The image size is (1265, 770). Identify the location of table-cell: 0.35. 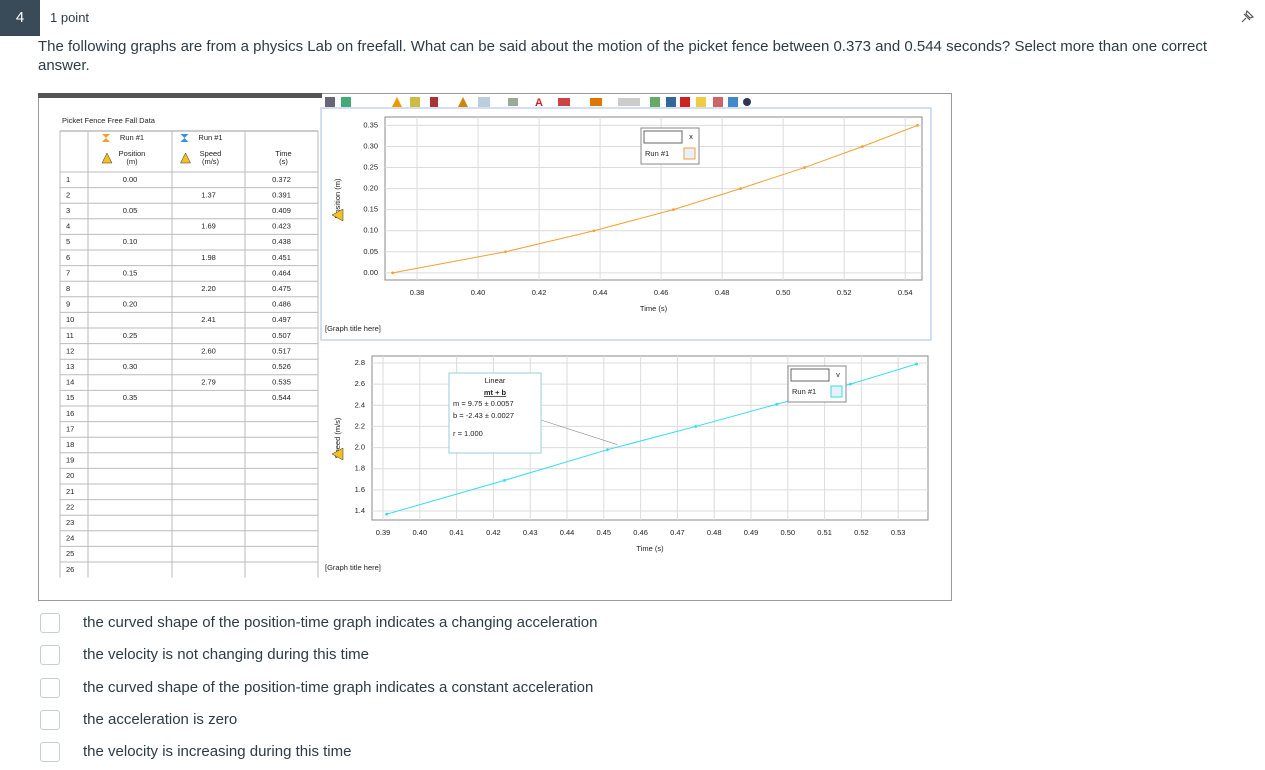
(130, 397).